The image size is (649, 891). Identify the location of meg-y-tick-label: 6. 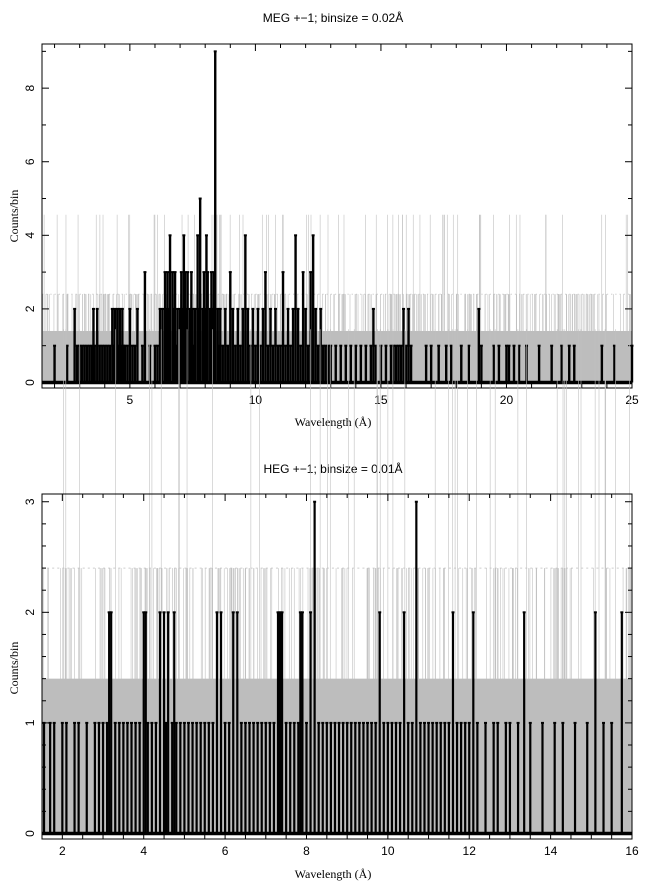
(30, 161).